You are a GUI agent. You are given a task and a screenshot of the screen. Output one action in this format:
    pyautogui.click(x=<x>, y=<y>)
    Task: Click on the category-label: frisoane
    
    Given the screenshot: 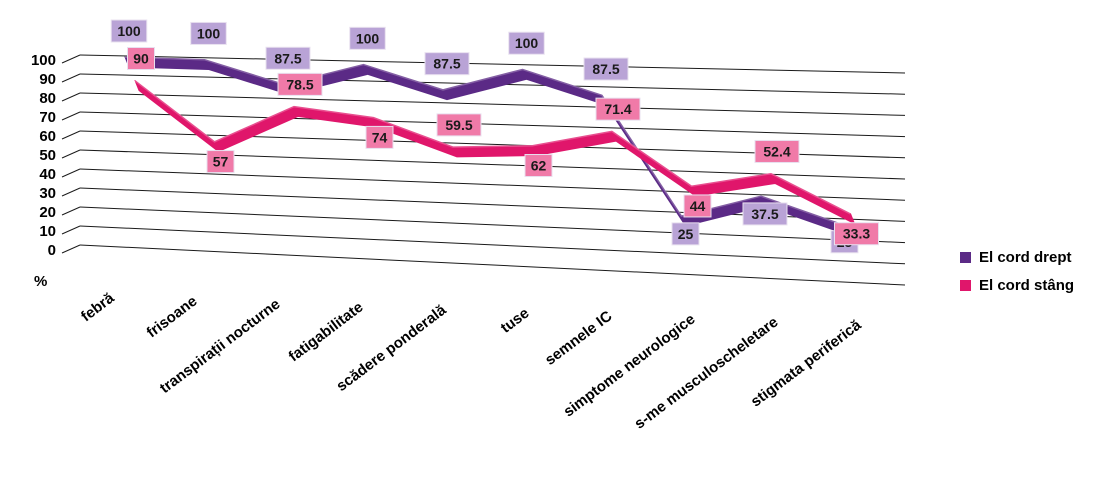 What is the action you would take?
    pyautogui.click(x=172, y=317)
    